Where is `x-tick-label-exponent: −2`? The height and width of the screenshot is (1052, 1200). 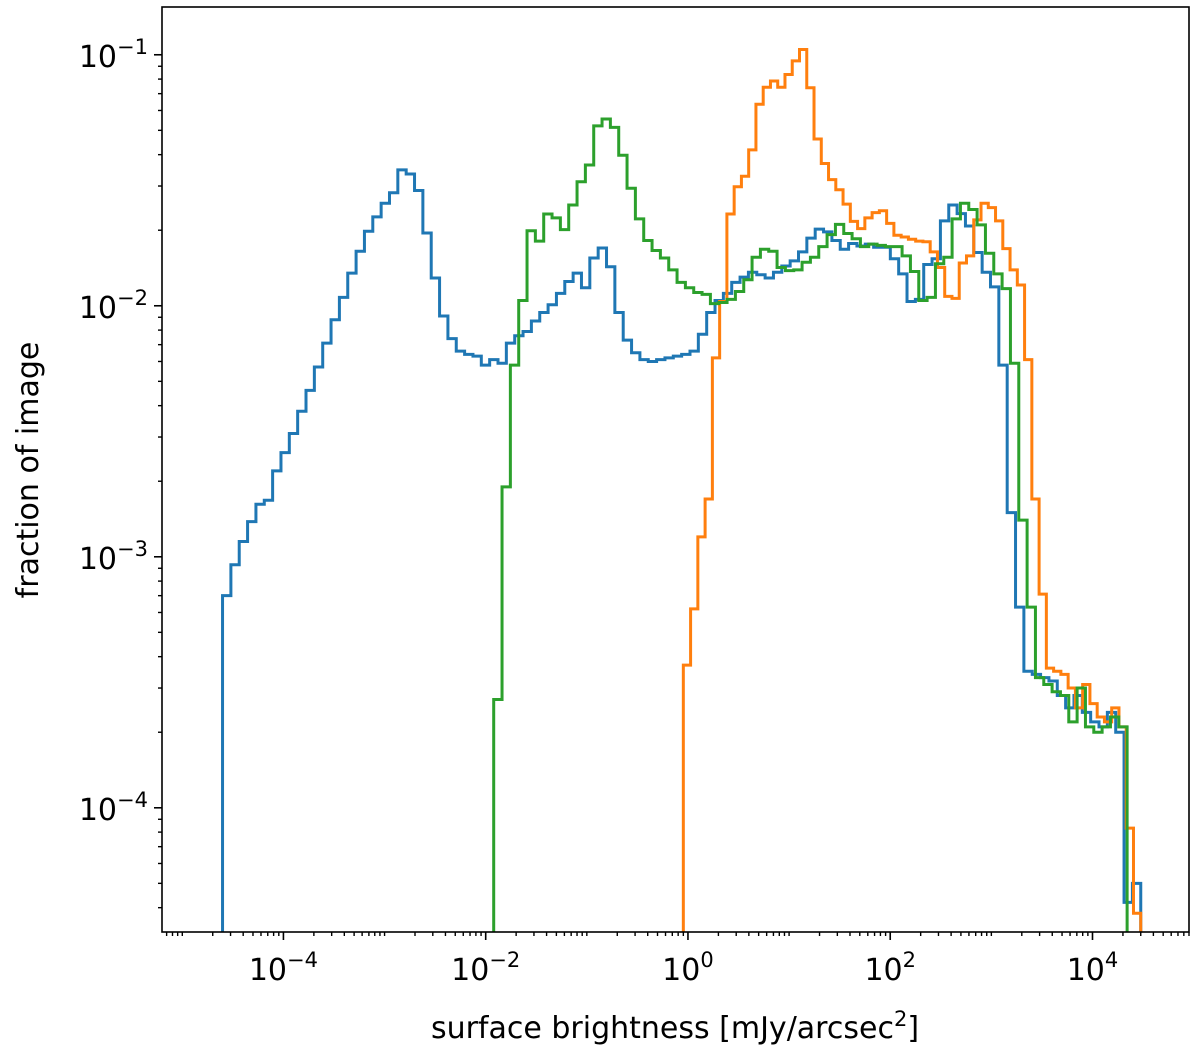
x-tick-label-exponent: −2 is located at coordinates (504, 960).